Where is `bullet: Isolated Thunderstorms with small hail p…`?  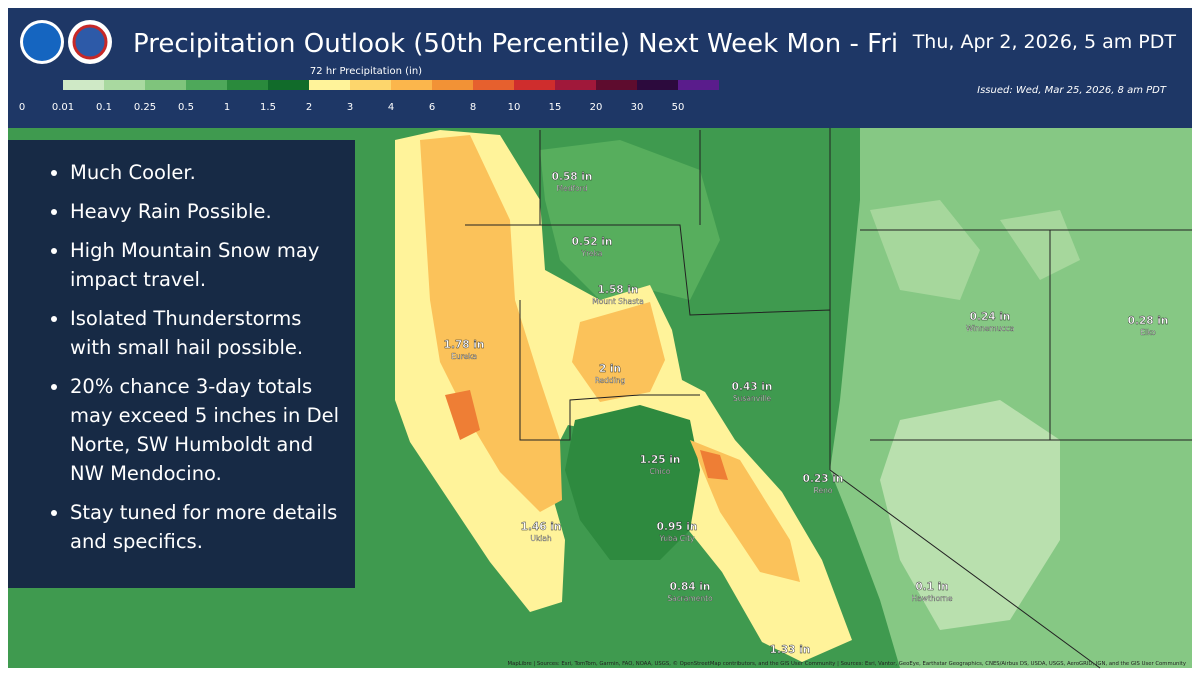
bullet: Isolated Thunderstorms with small hail p… is located at coordinates (207, 333).